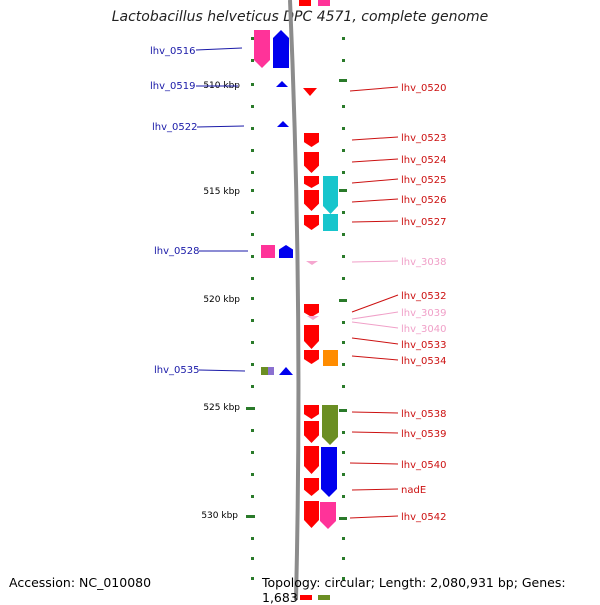 The width and height of the screenshot is (600, 605). What do you see at coordinates (423, 517) in the screenshot?
I see `gene-label-lhv-0542: lhv_0542` at bounding box center [423, 517].